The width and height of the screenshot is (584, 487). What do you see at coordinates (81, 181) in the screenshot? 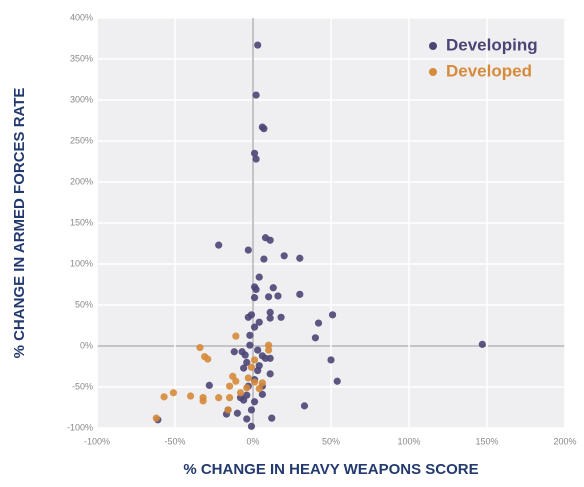
I see `y-tick-label: 200%` at bounding box center [81, 181].